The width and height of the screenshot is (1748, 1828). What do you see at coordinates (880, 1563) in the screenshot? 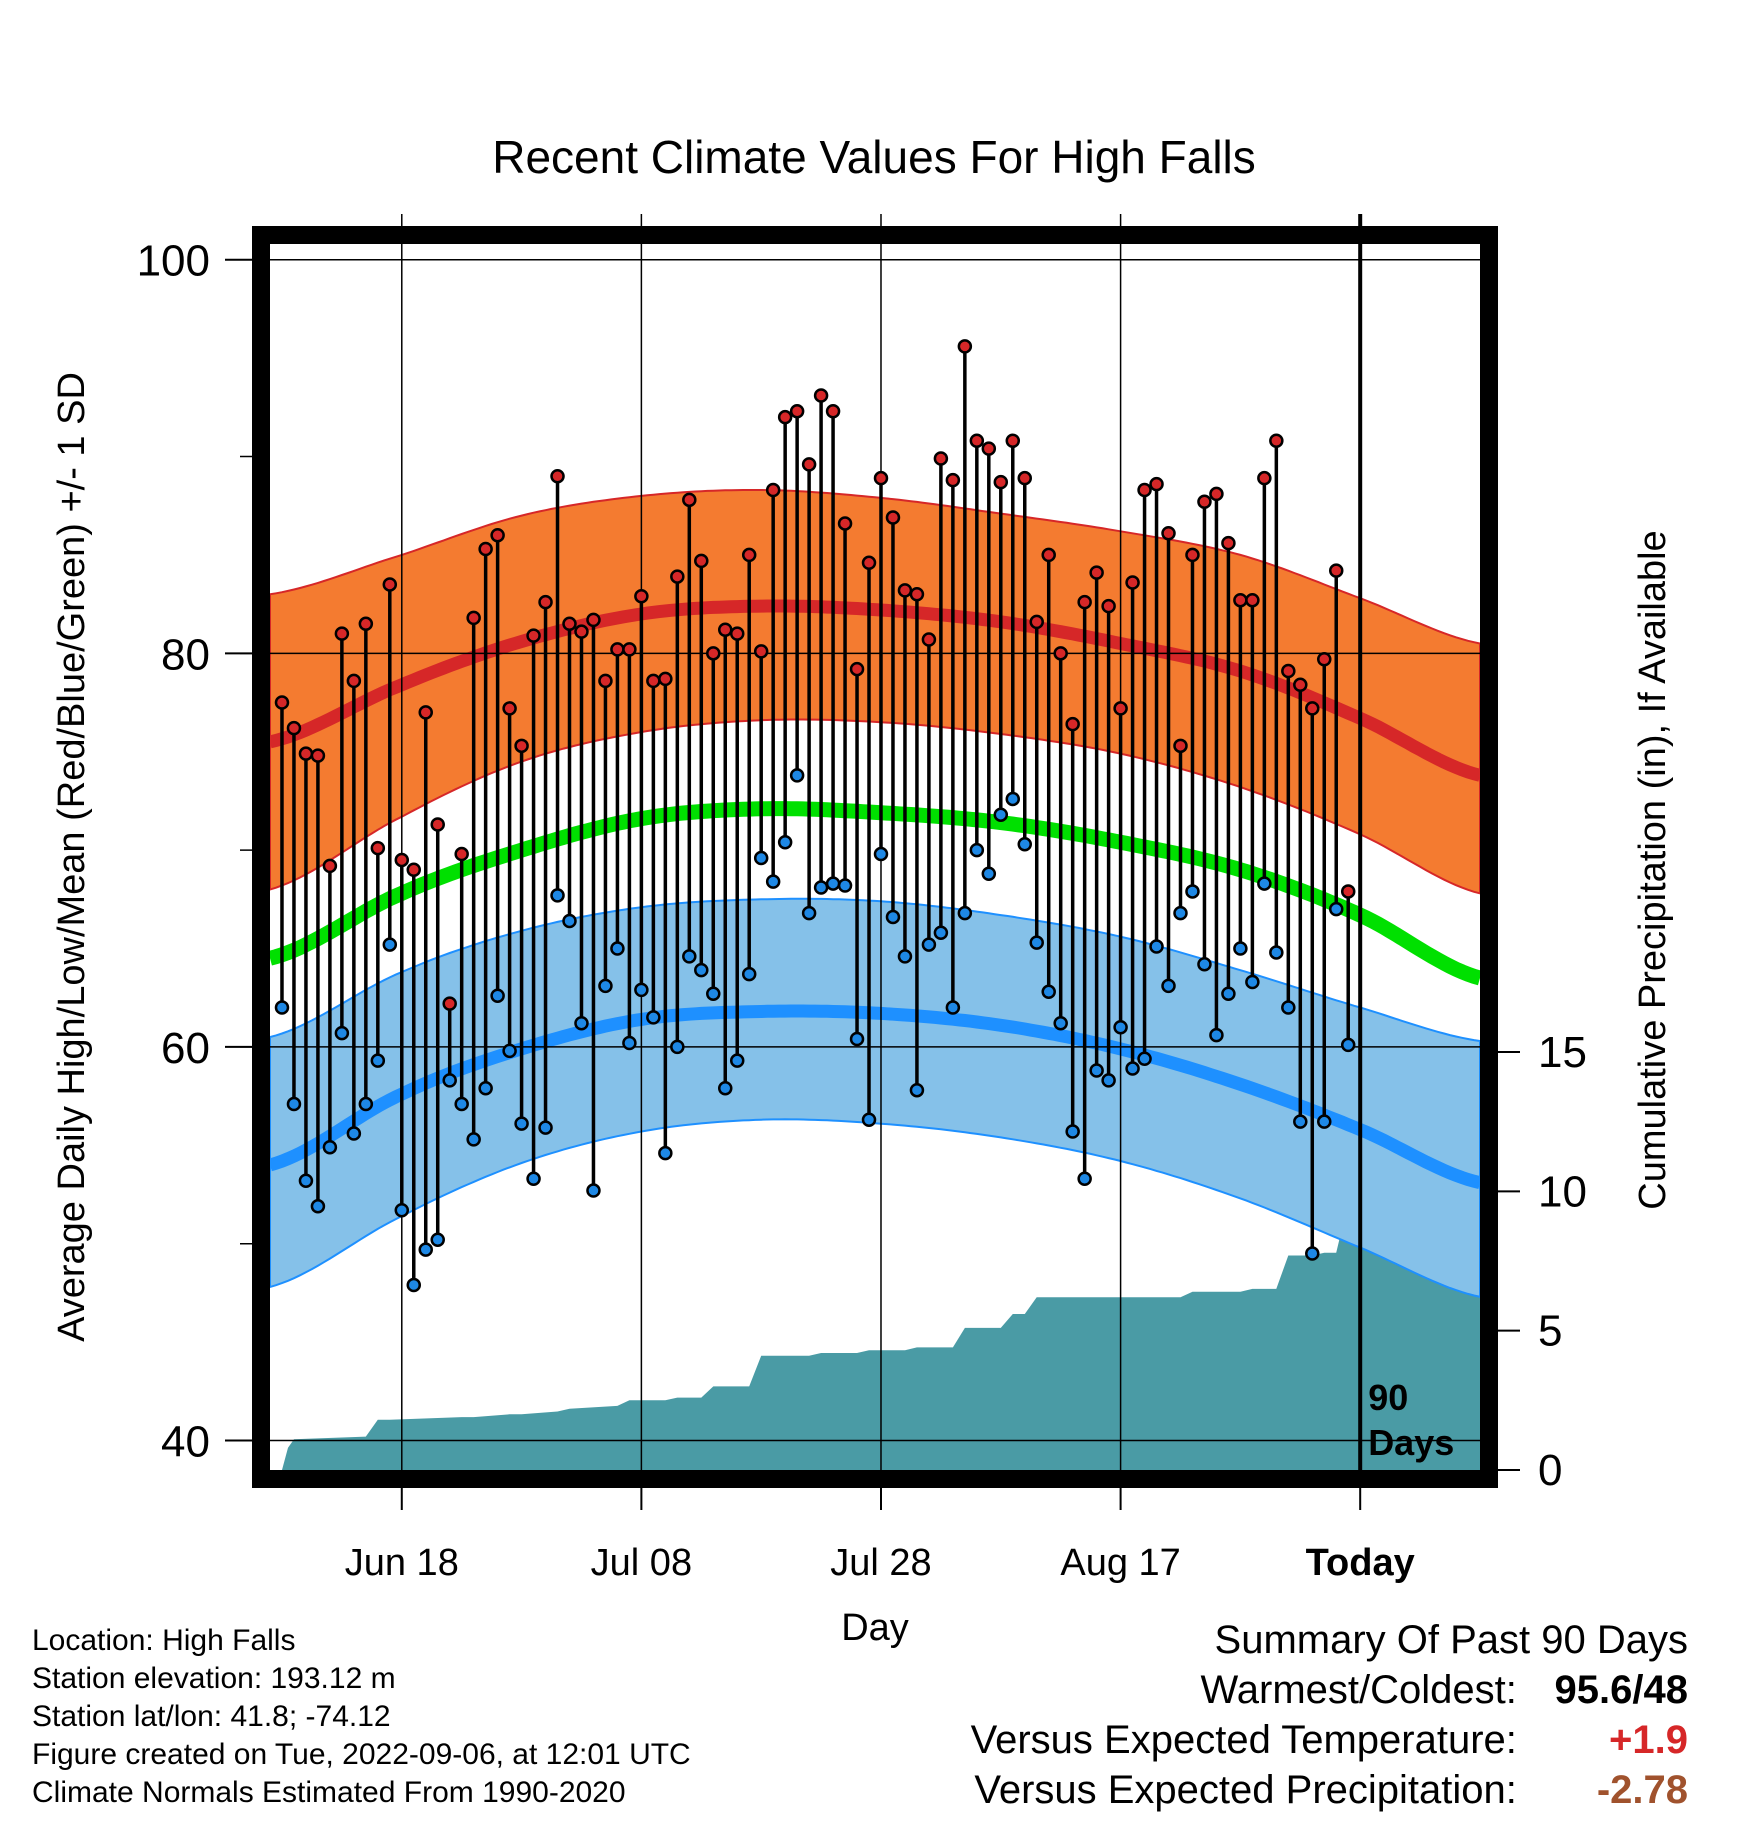
I see `x-tick-label: Jul 28` at bounding box center [880, 1563].